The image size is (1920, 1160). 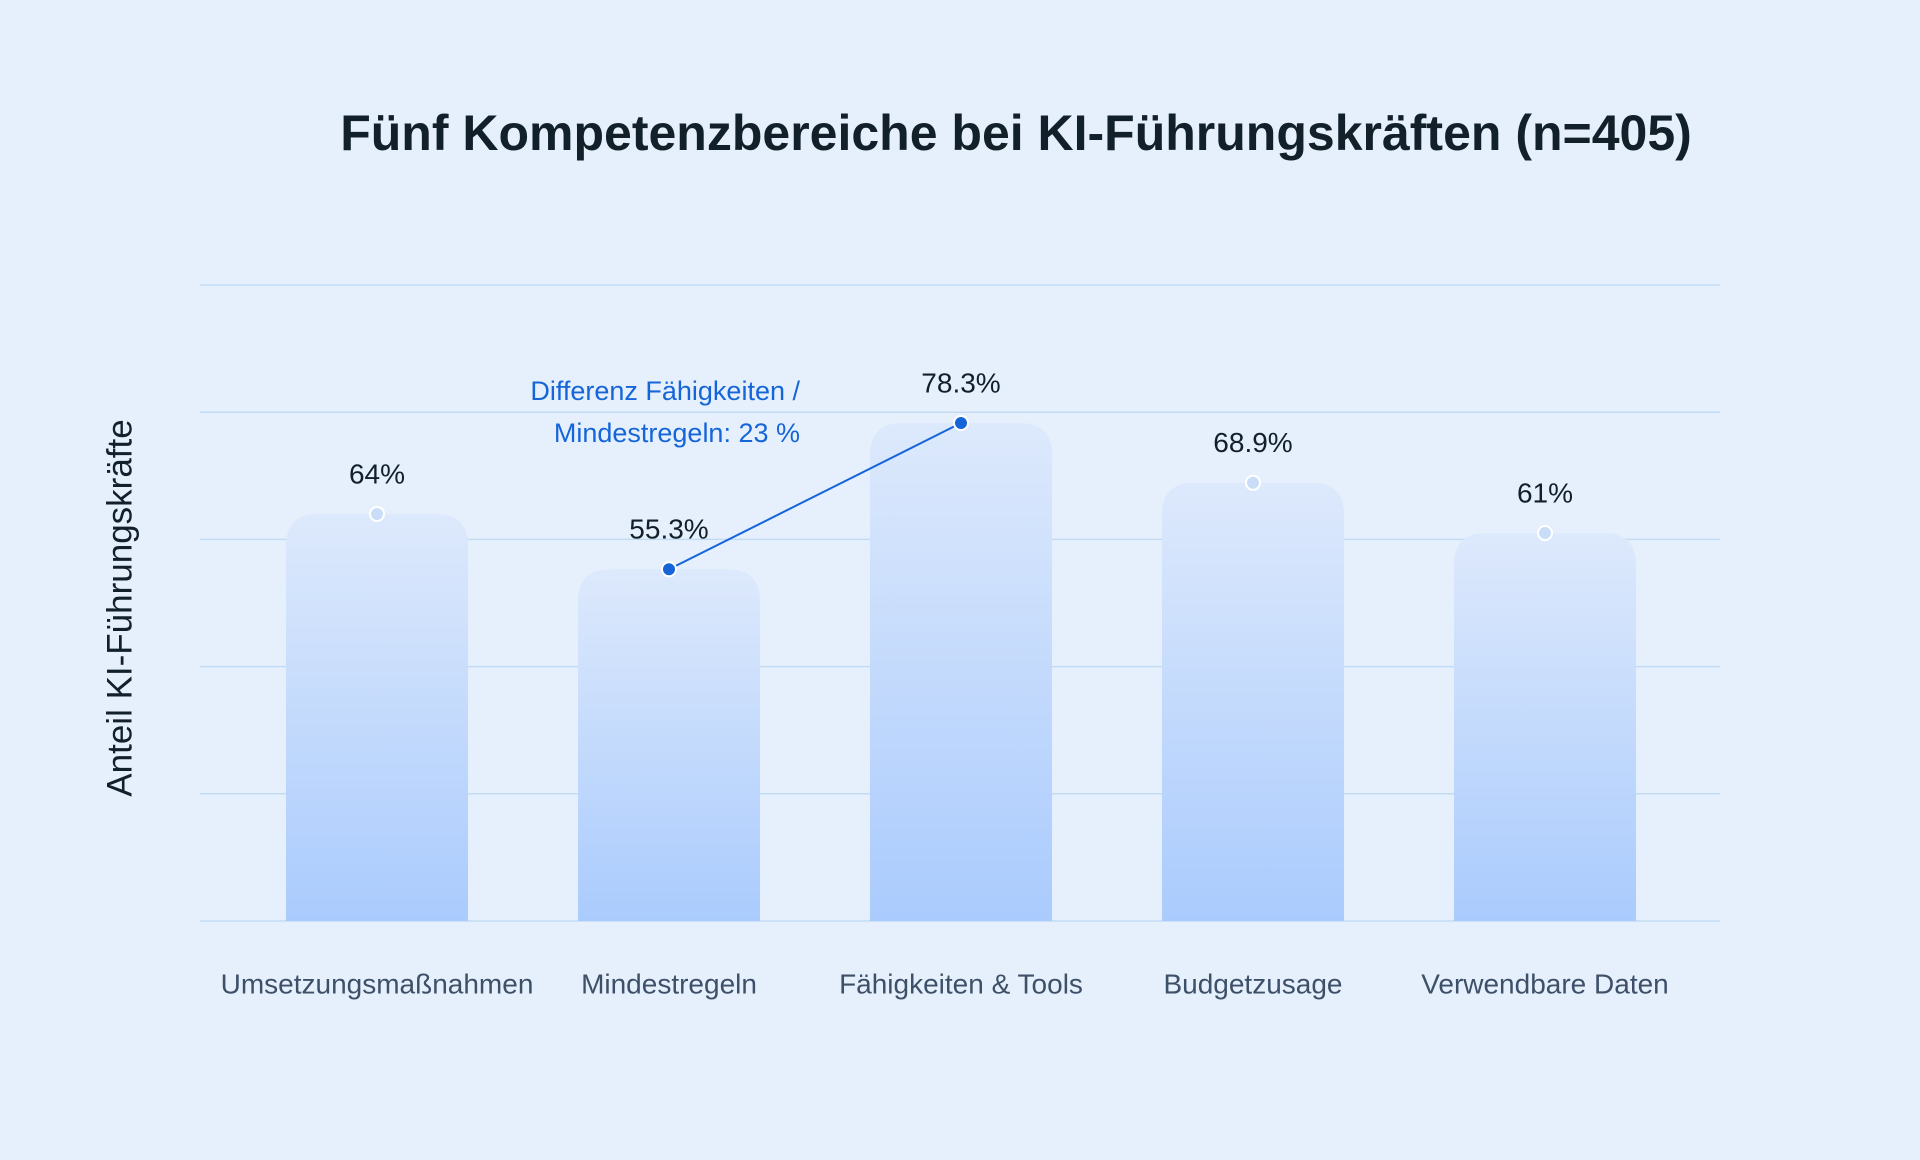 What do you see at coordinates (960, 382) in the screenshot?
I see `value-label: 78.3%` at bounding box center [960, 382].